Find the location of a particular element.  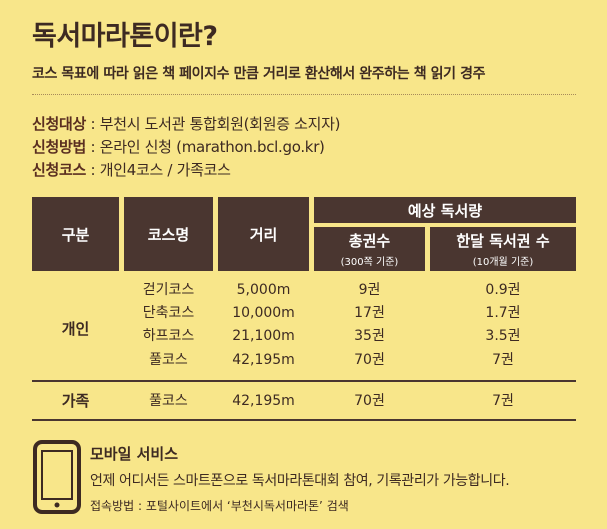

cell-monthly: 1.7권 is located at coordinates (503, 313).